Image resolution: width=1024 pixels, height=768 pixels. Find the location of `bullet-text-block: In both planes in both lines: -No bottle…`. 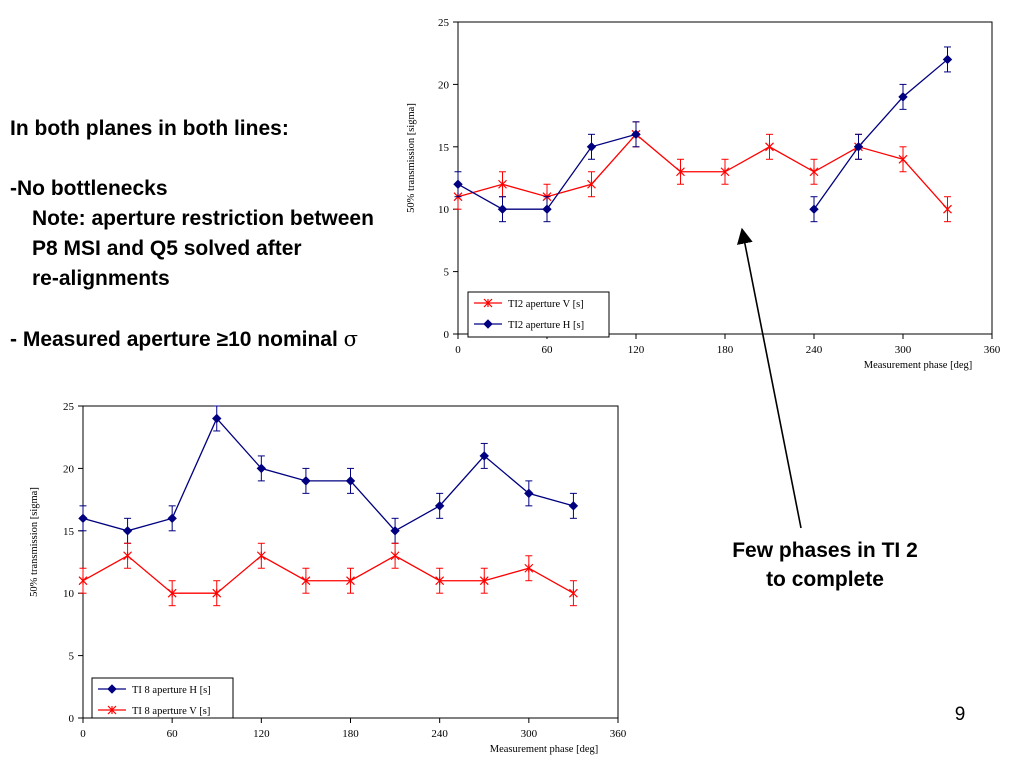

bullet-text-block: In both planes in both lines: -No bottle… is located at coordinates (230, 234).